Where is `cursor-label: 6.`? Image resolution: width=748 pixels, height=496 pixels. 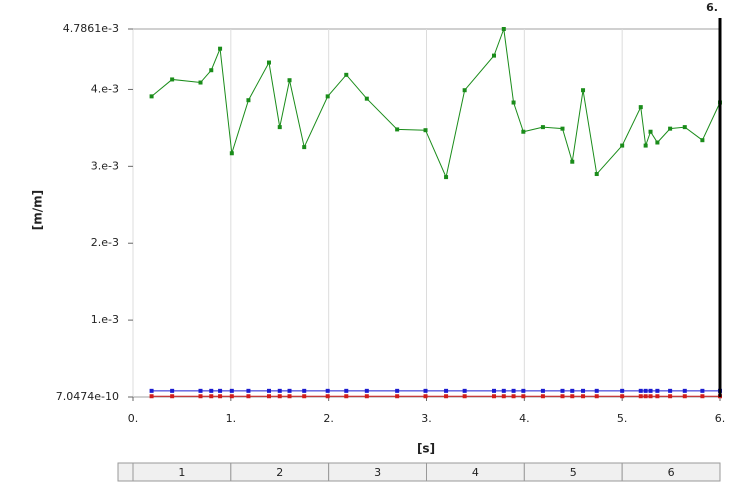
cursor-label: 6. is located at coordinates (712, 7).